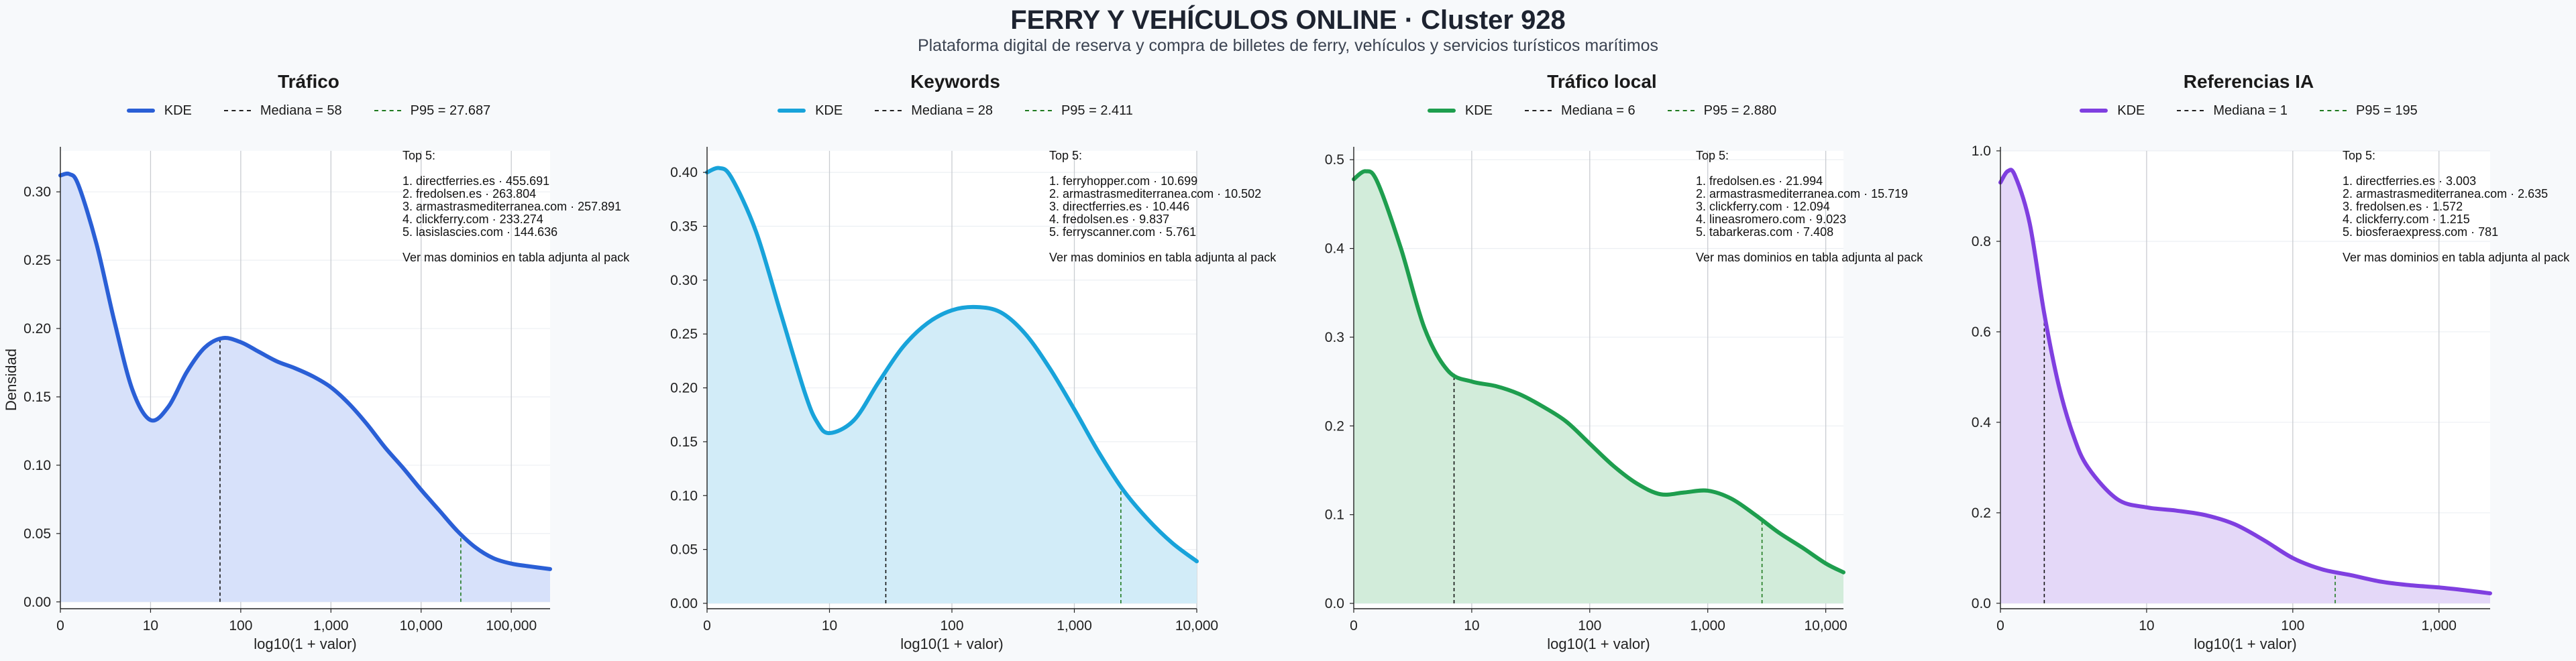  What do you see at coordinates (60, 626) in the screenshot?
I see `x-tick-label: 0` at bounding box center [60, 626].